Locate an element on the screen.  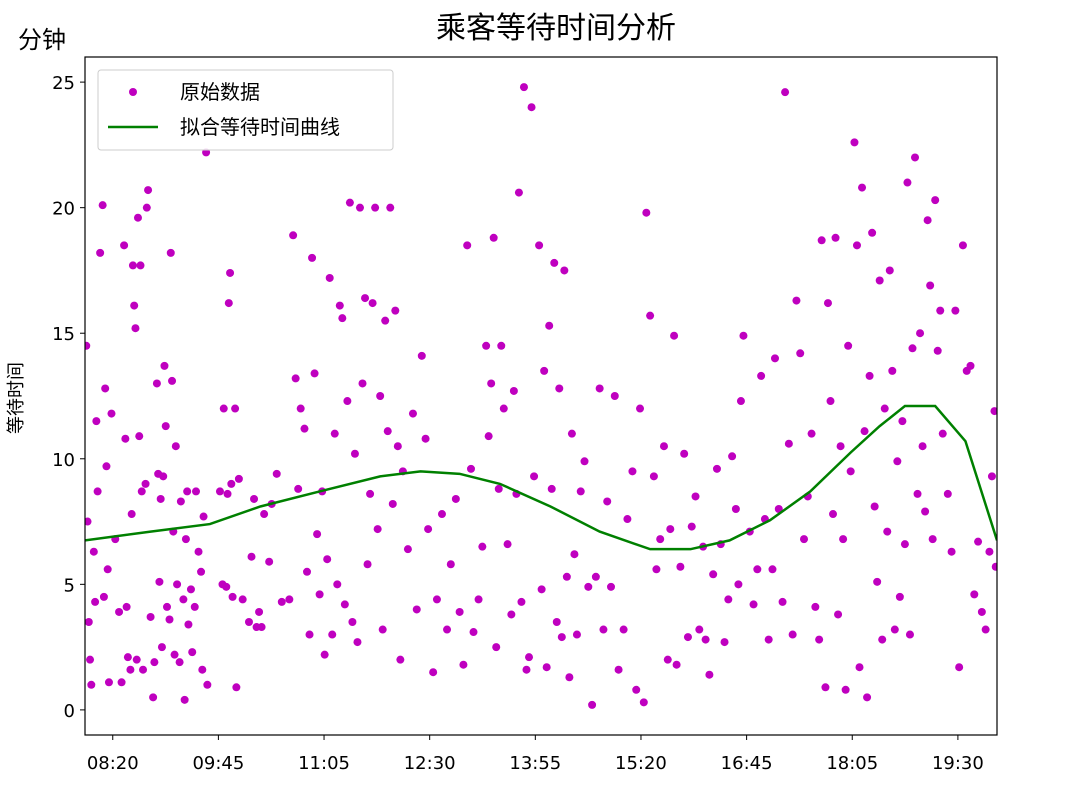
y-tick-label: 5 is located at coordinates (69, 585).